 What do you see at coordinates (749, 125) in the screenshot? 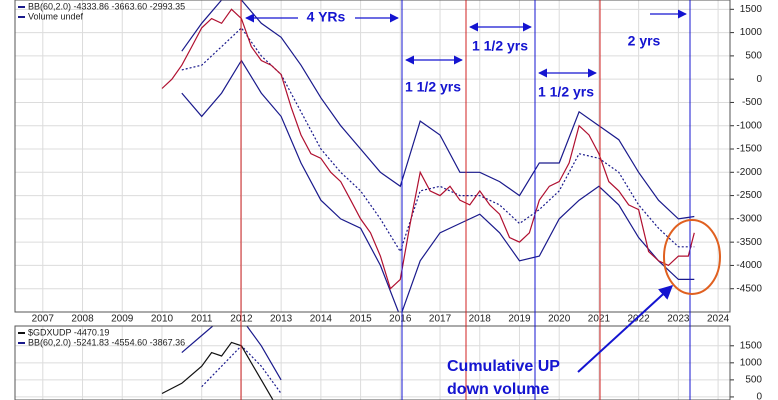
I see `y-tick-label: -1000` at bounding box center [749, 125].